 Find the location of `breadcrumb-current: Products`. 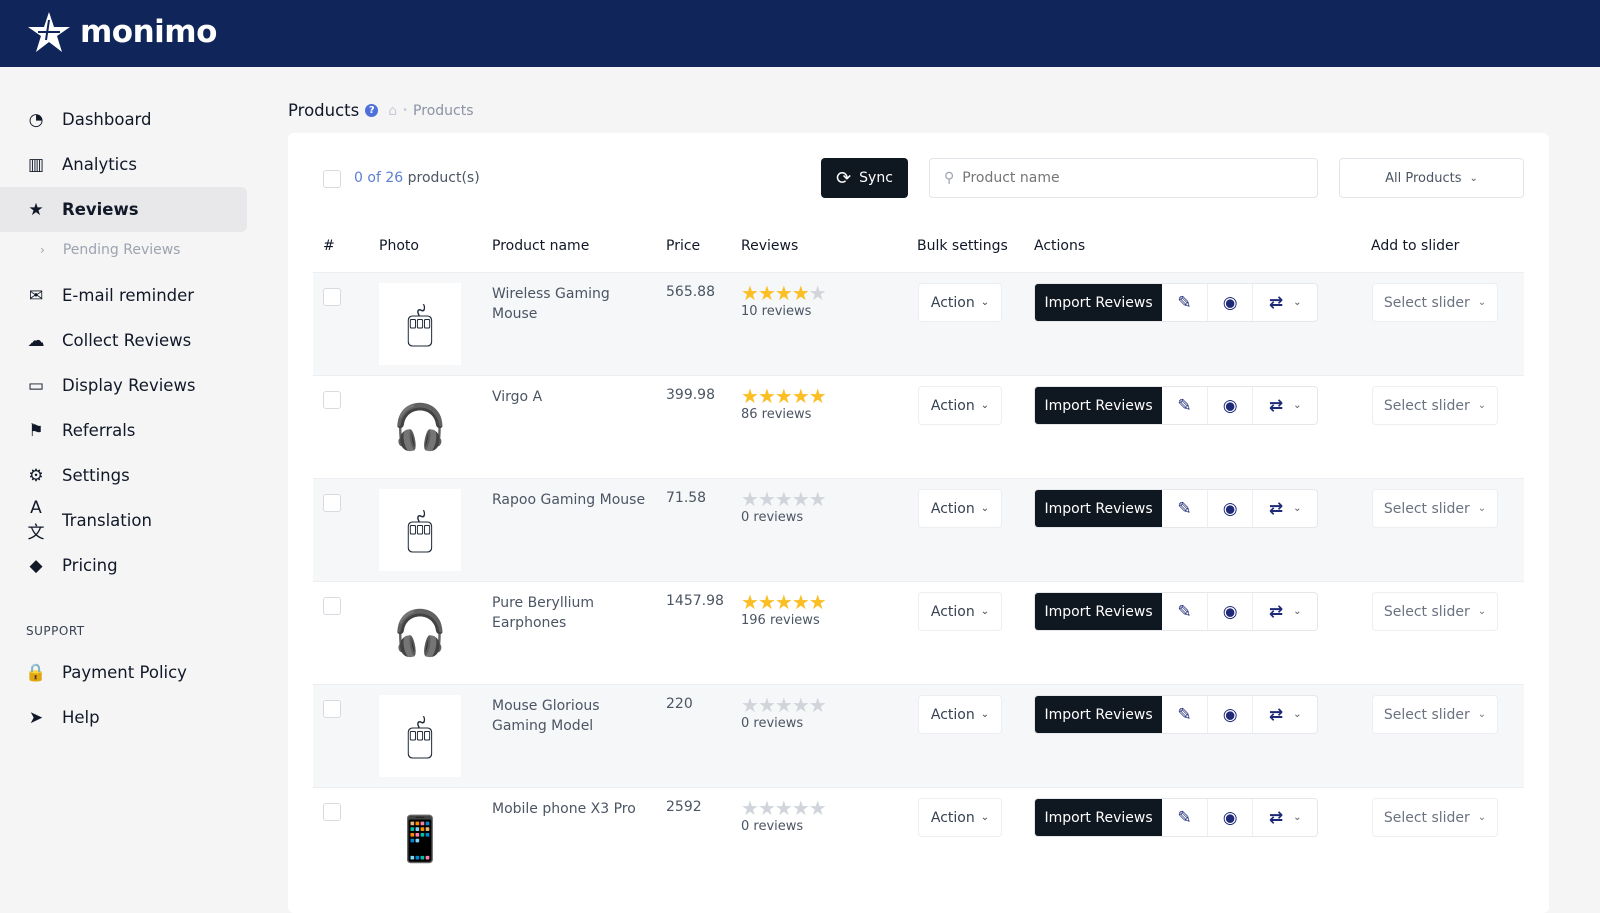

breadcrumb-current: Products is located at coordinates (443, 110).